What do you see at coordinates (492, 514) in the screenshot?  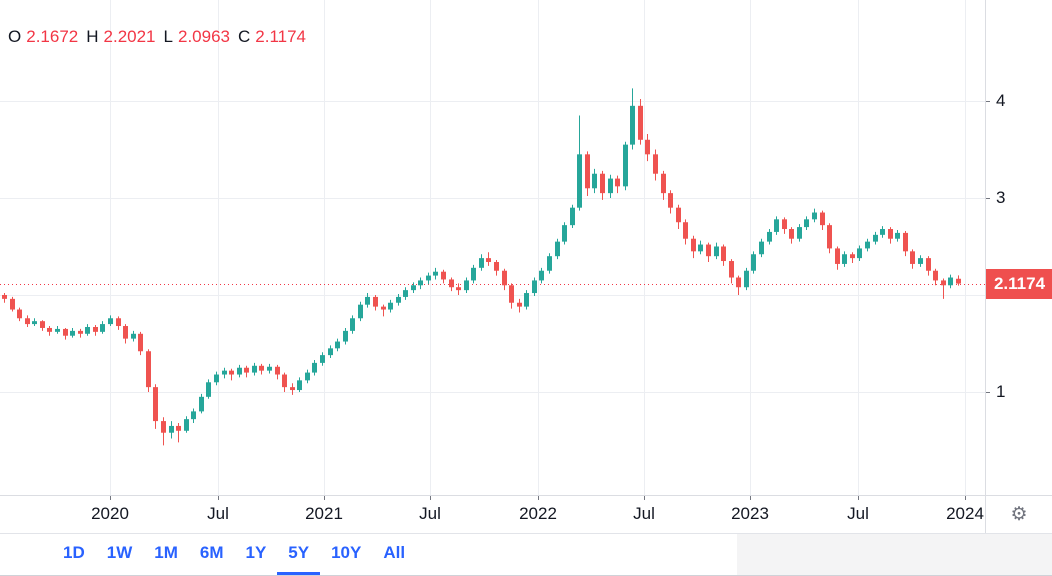 I see `time-scale: 2020 Jul 2021 Jul 2022 Jul 2023 Jul 2024` at bounding box center [492, 514].